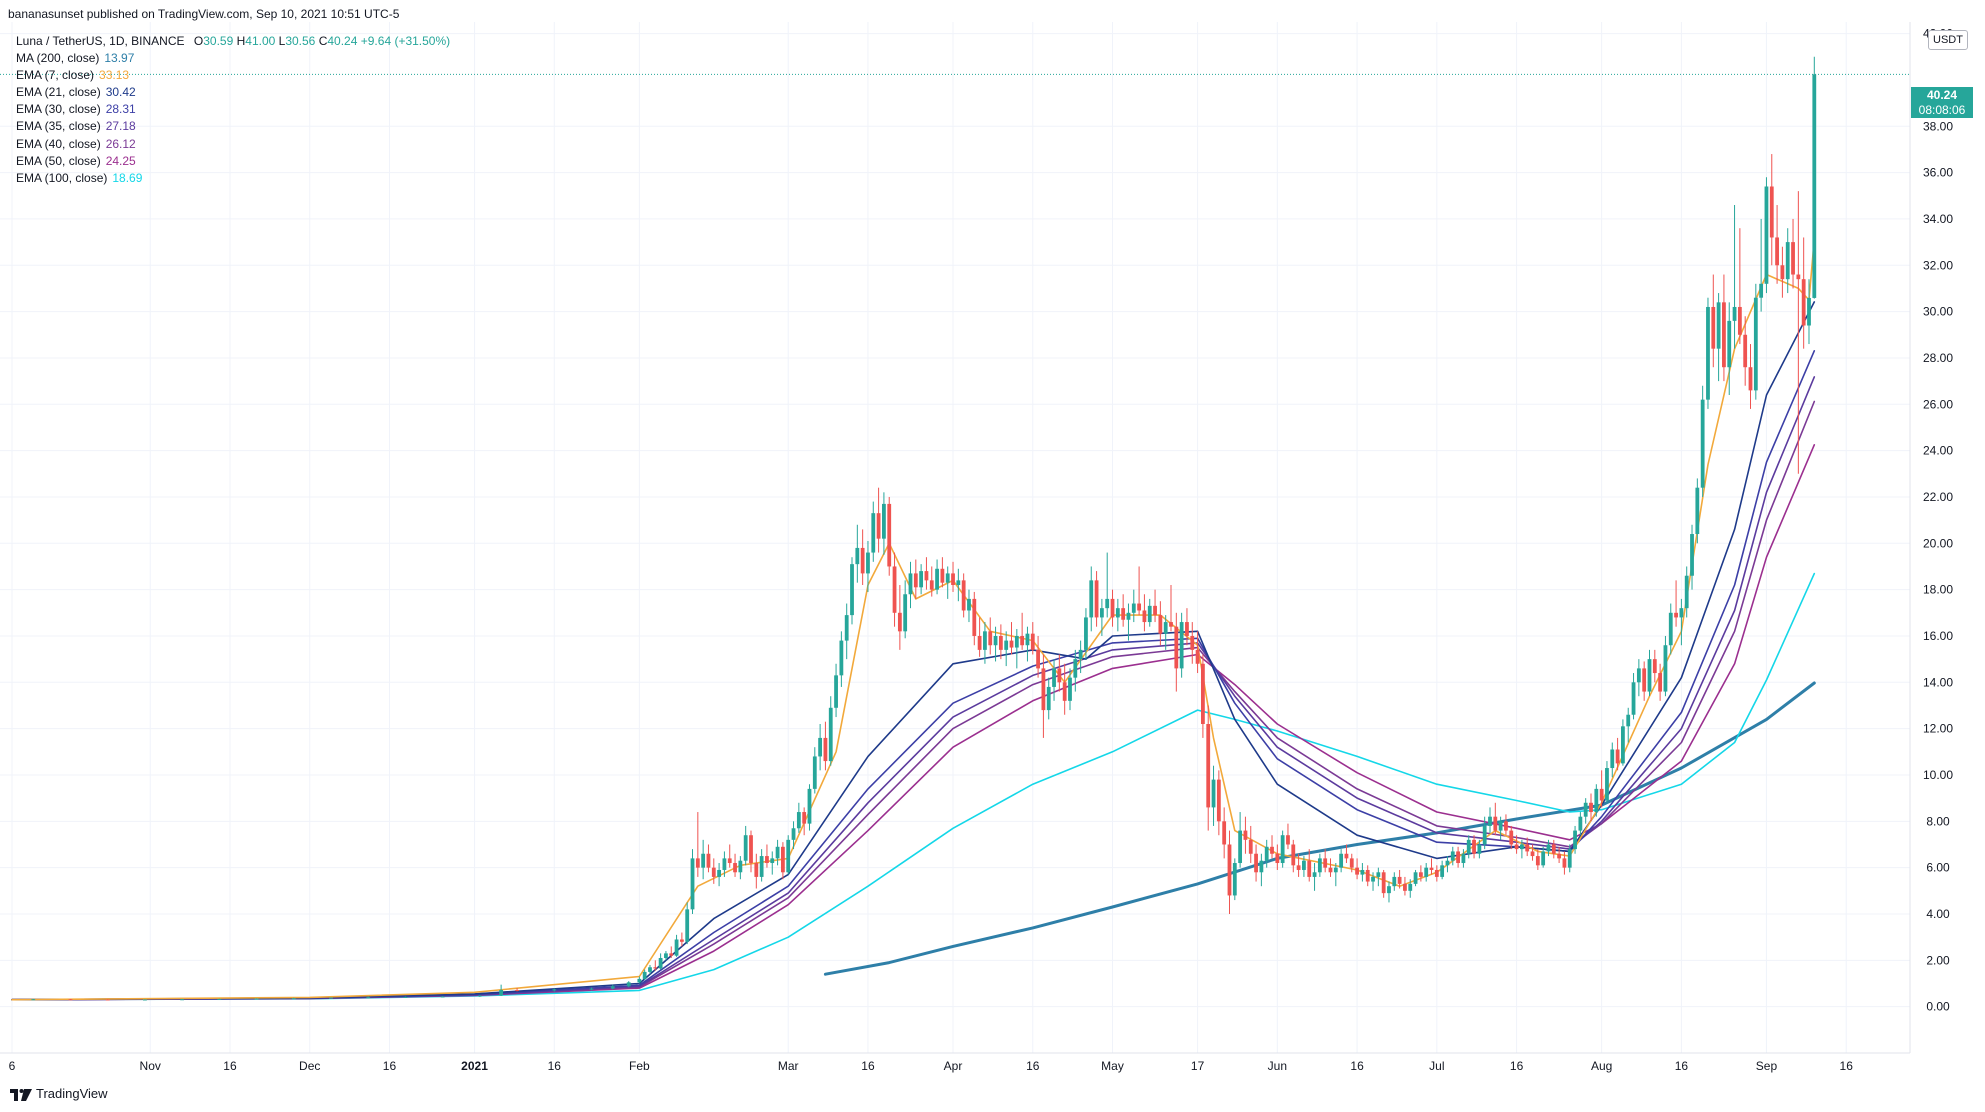 The image size is (1985, 1112). What do you see at coordinates (1938, 265) in the screenshot?
I see `price-tick-label: 32.00` at bounding box center [1938, 265].